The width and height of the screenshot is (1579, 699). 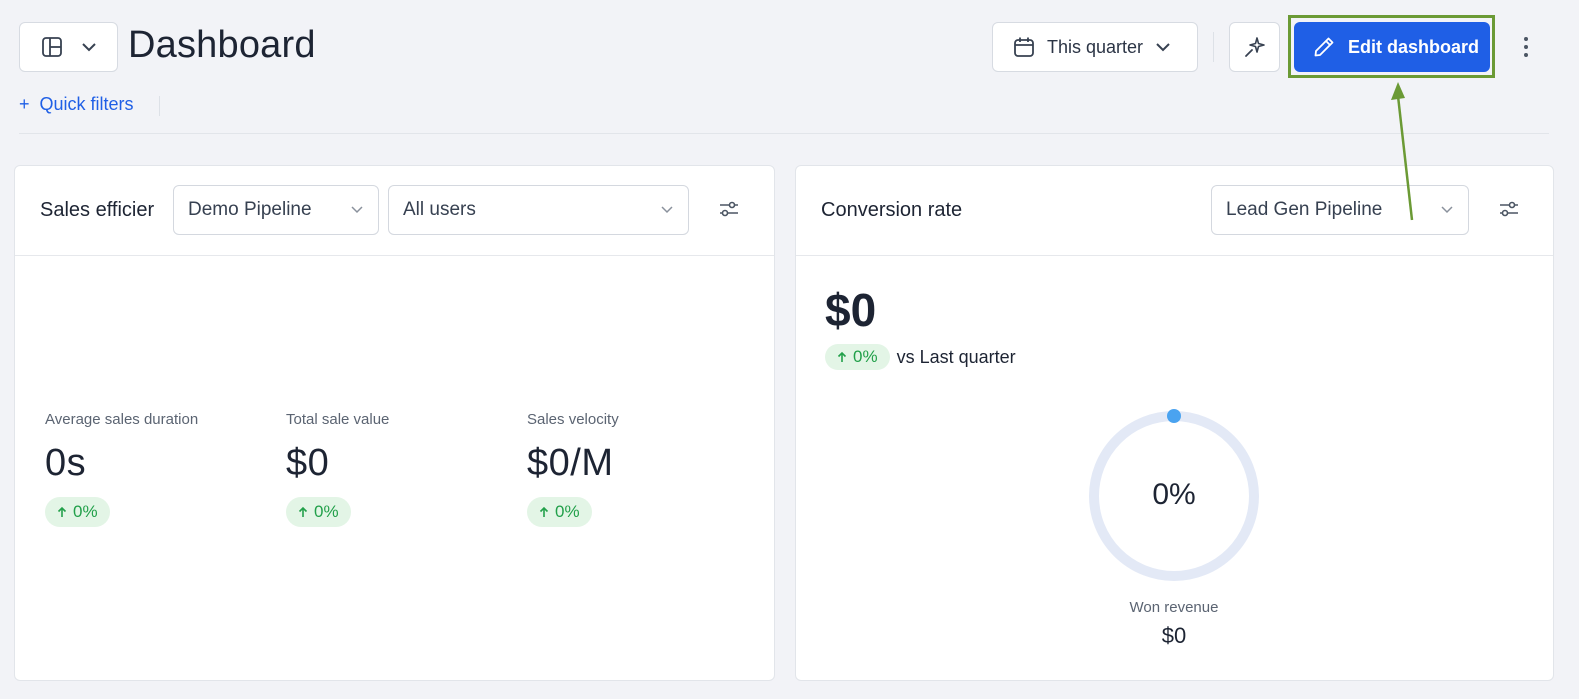 What do you see at coordinates (338, 419) in the screenshot?
I see `metric-label: Total sale value` at bounding box center [338, 419].